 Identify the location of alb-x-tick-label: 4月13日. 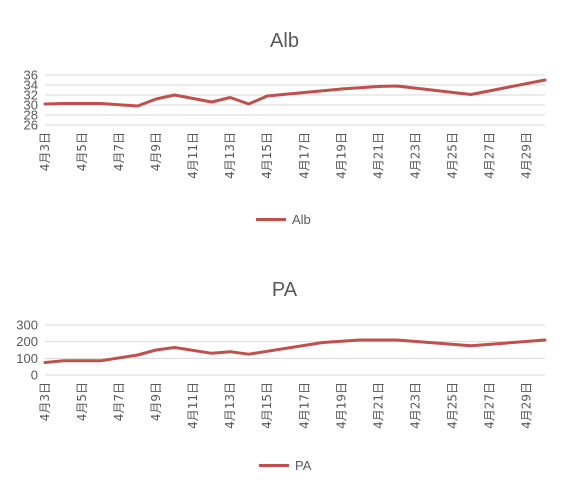
(230, 155).